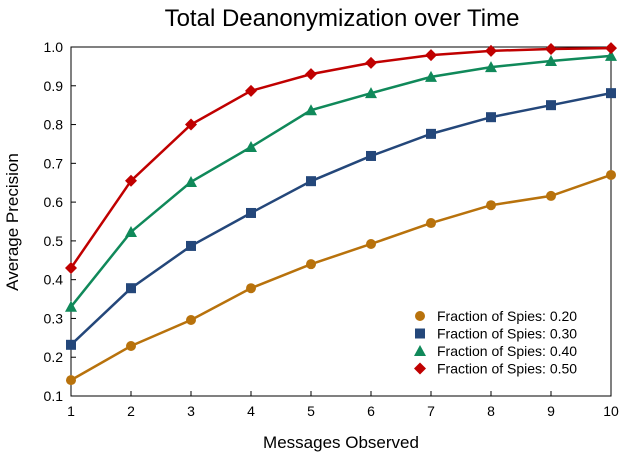 This screenshot has height=460, width=620. Describe the element at coordinates (507, 316) in the screenshot. I see `legend-label: Fraction of Spies: 0.20` at that location.